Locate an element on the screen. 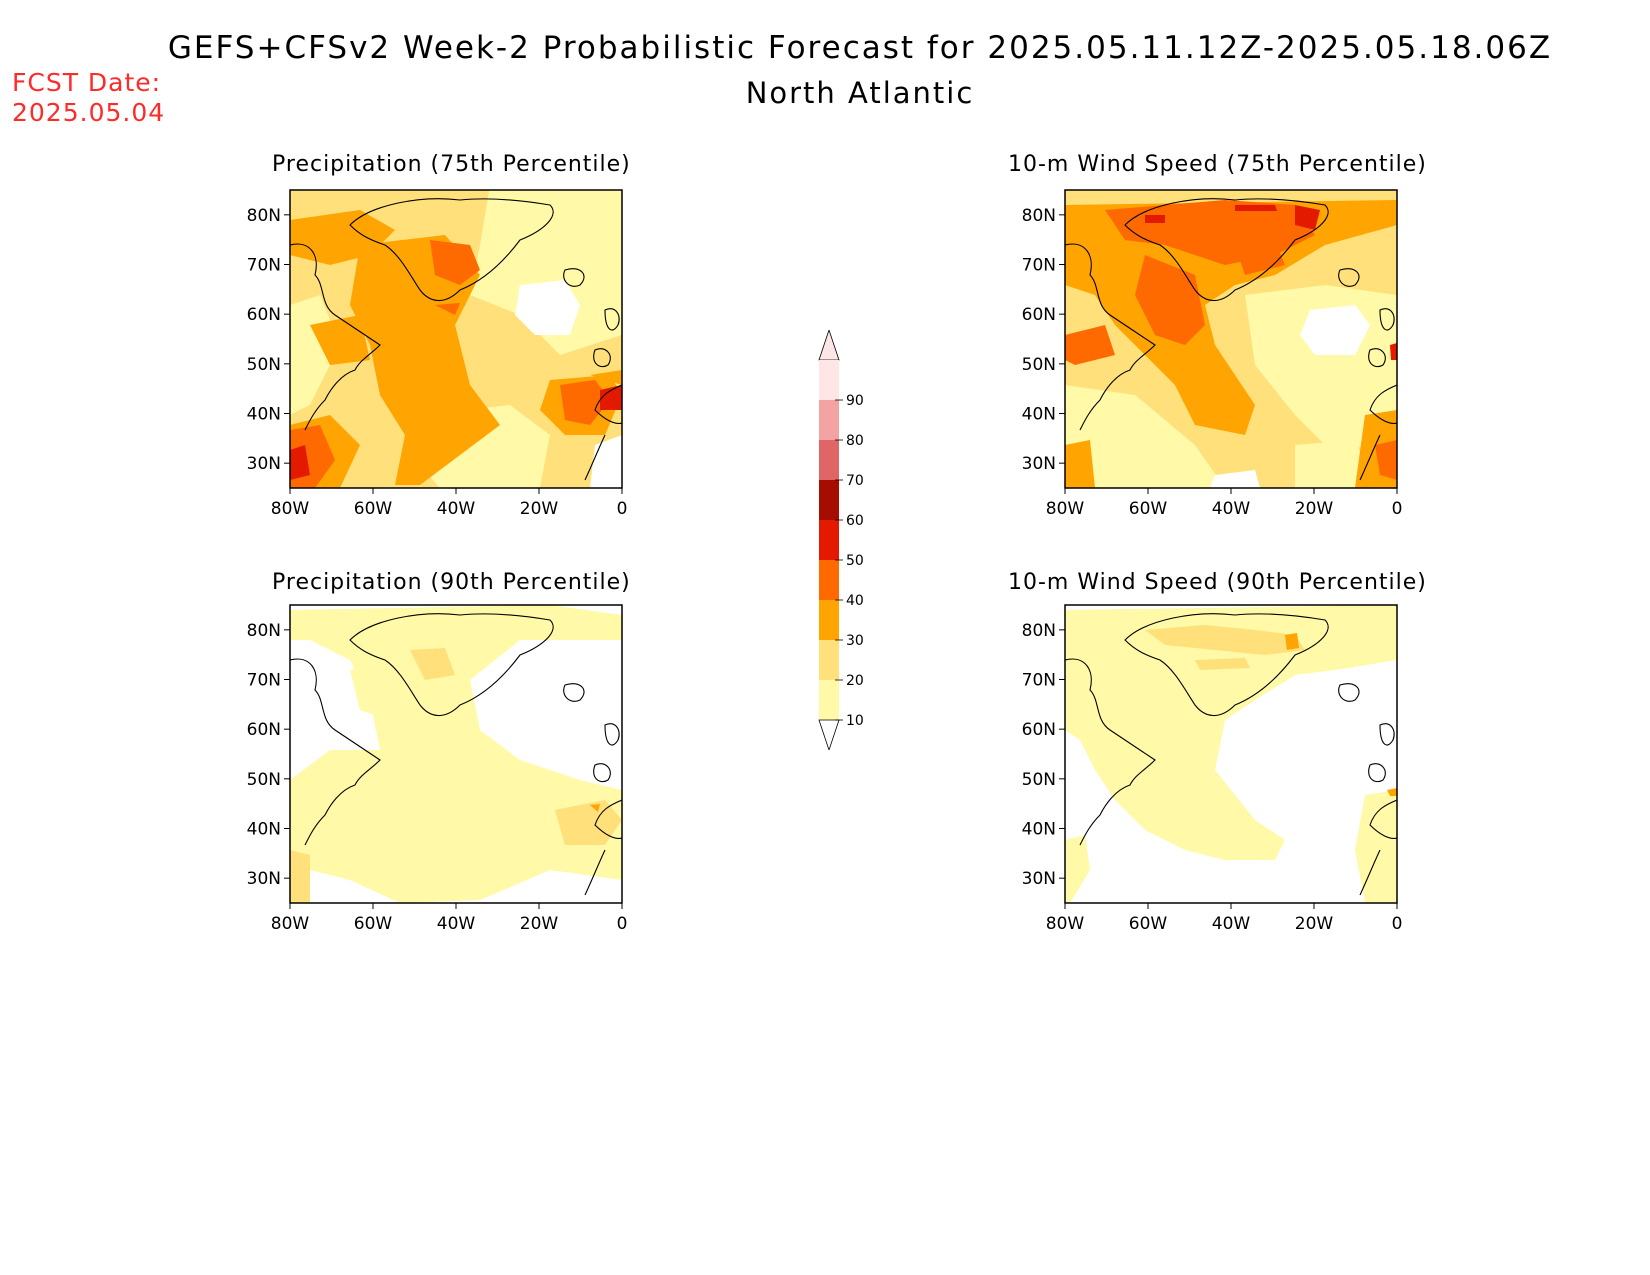 Image resolution: width=1650 pixels, height=1275 pixels. wind-75-coastline is located at coordinates (1231, 339).